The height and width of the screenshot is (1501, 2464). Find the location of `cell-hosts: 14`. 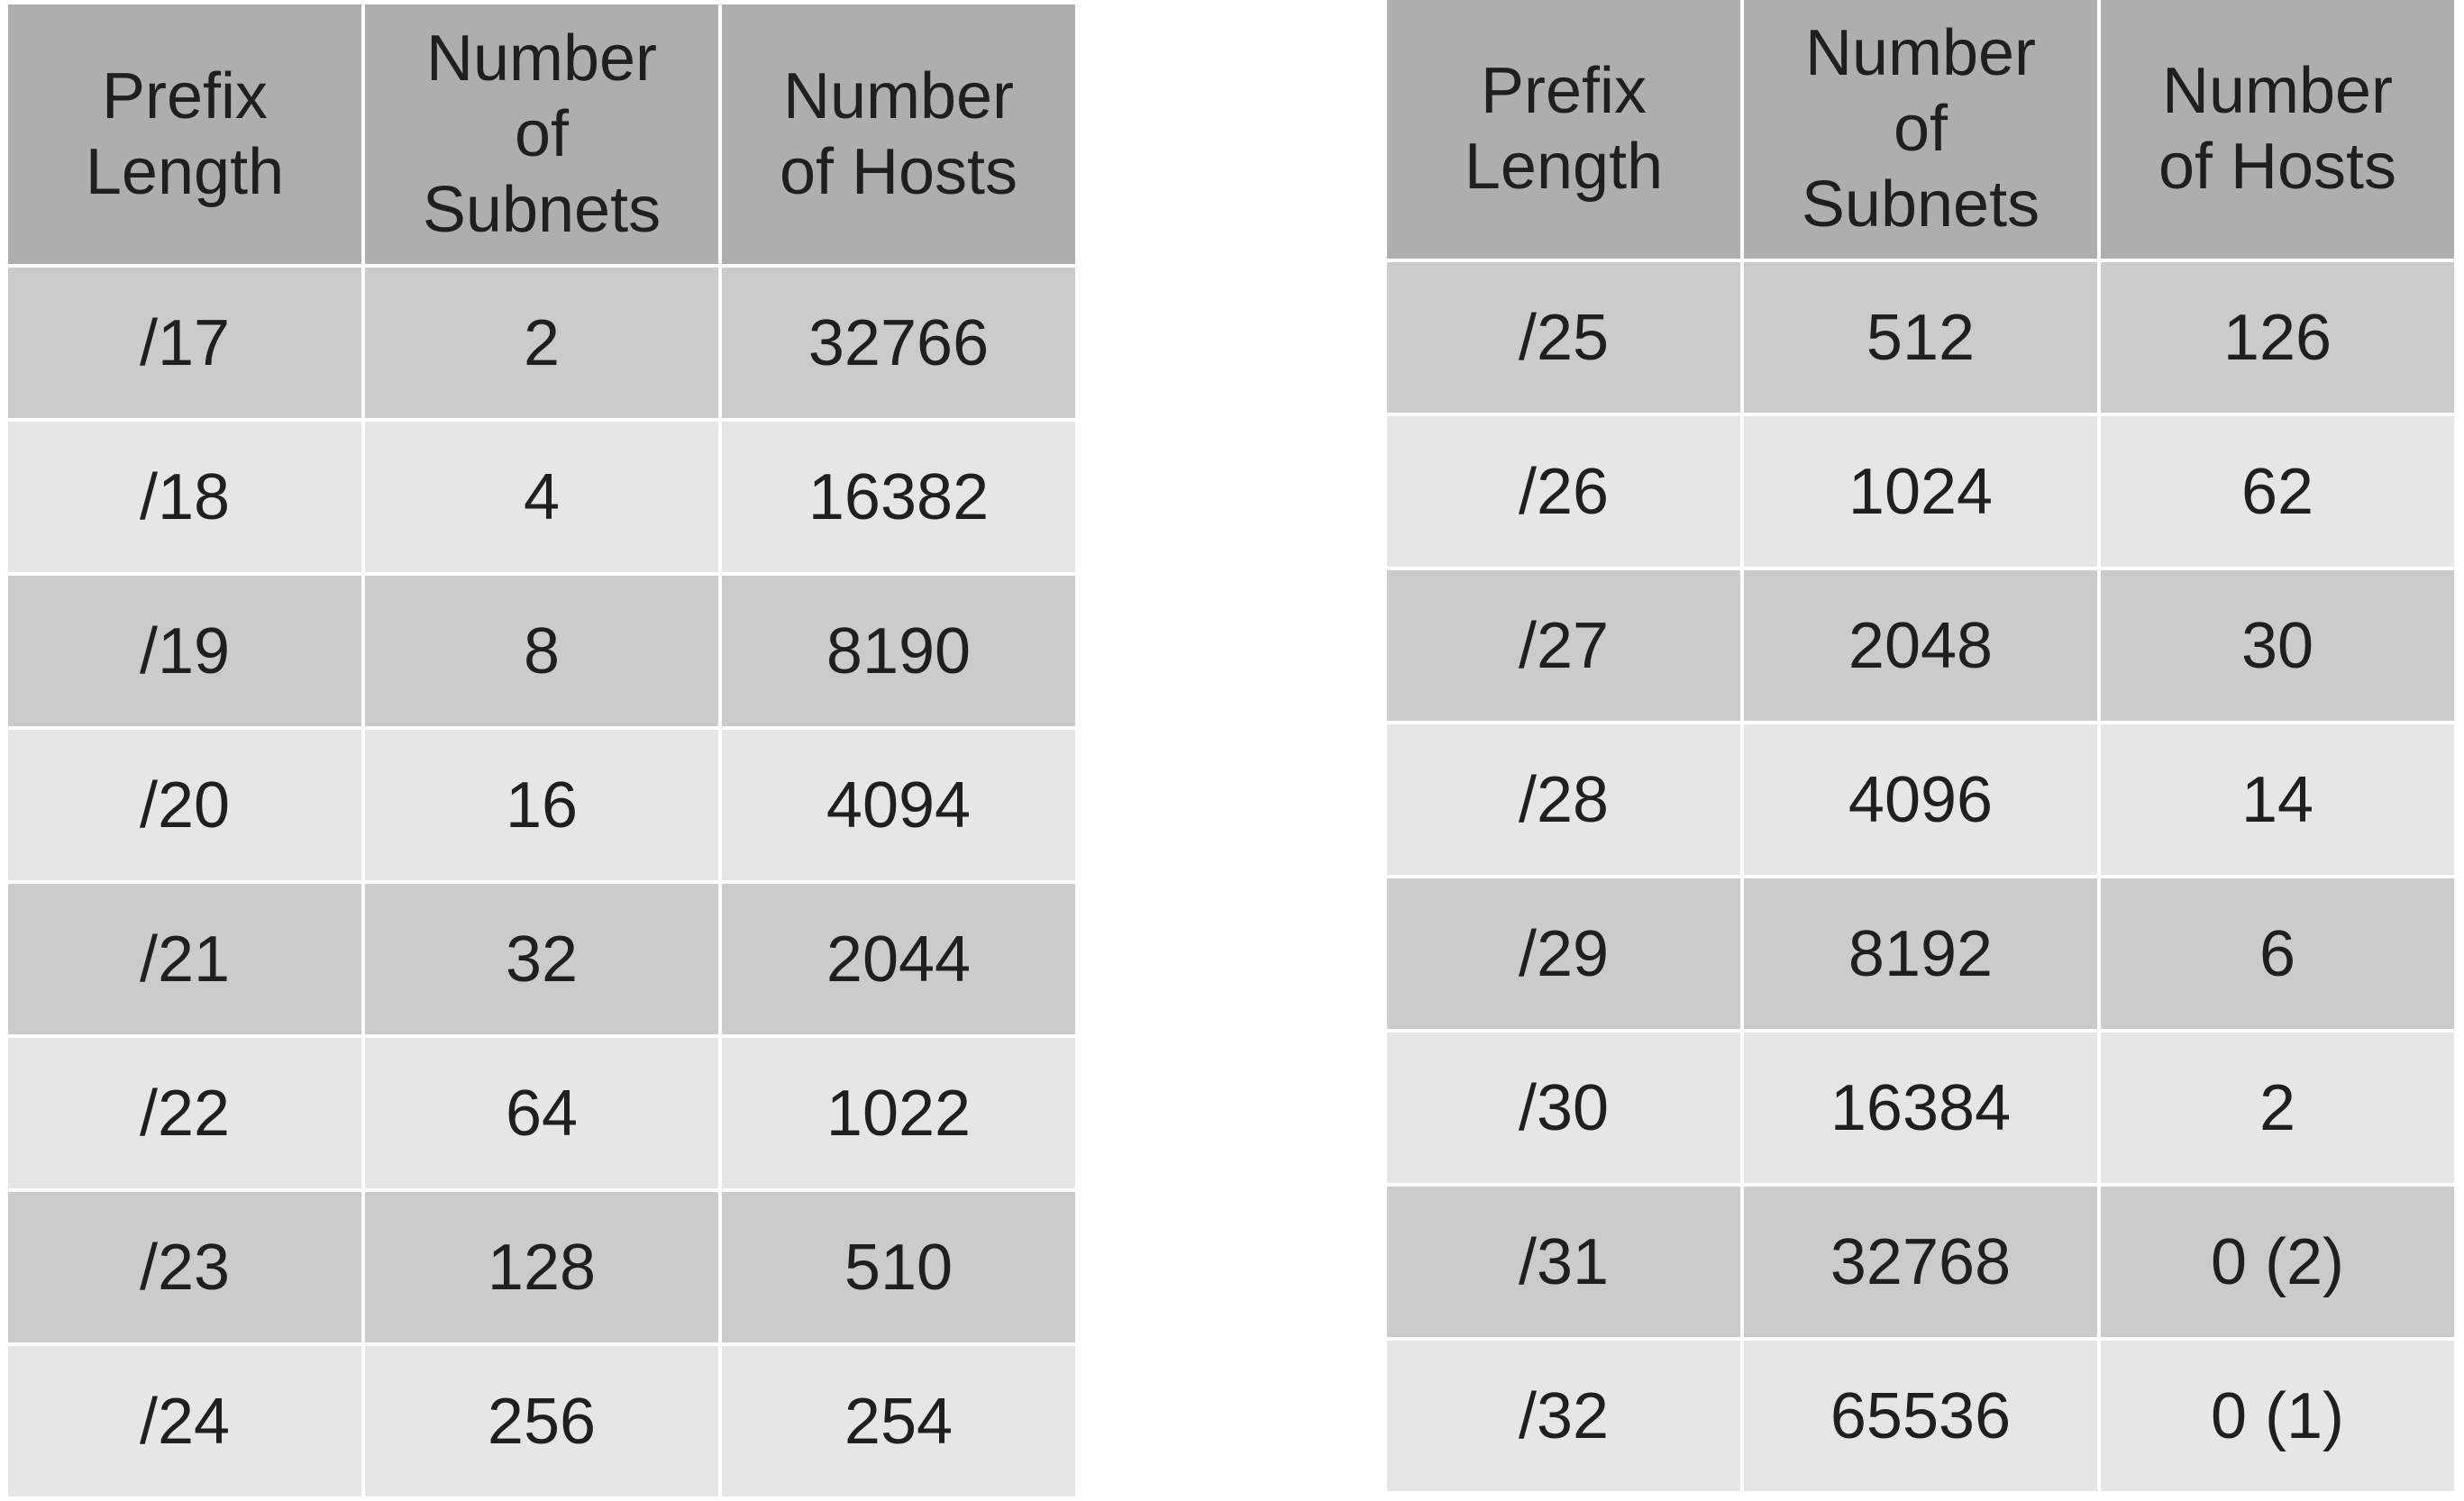

cell-hosts: 14 is located at coordinates (2277, 799).